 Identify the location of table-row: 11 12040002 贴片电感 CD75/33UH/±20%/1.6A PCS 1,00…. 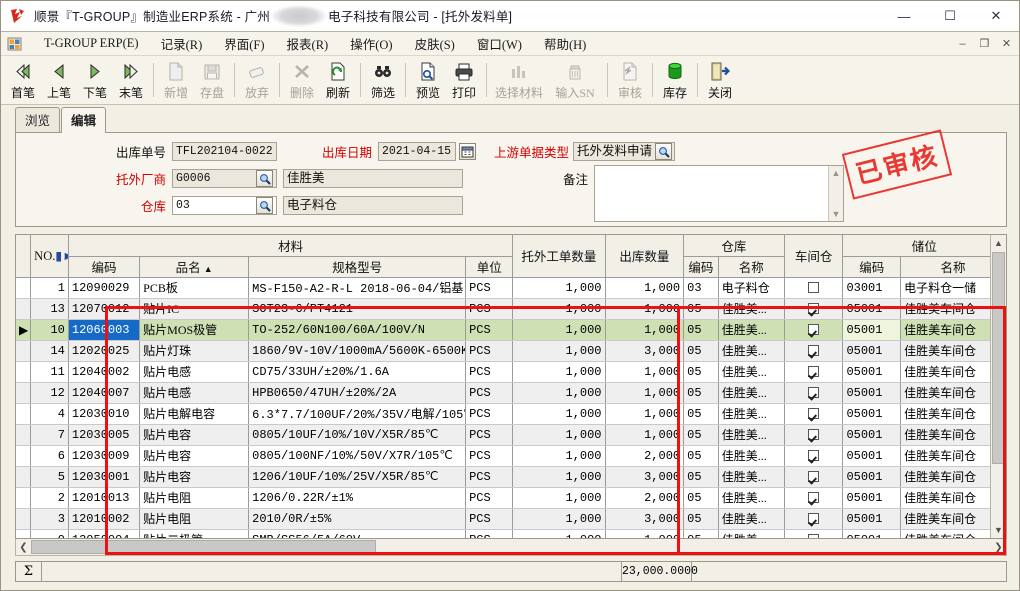
(511, 372).